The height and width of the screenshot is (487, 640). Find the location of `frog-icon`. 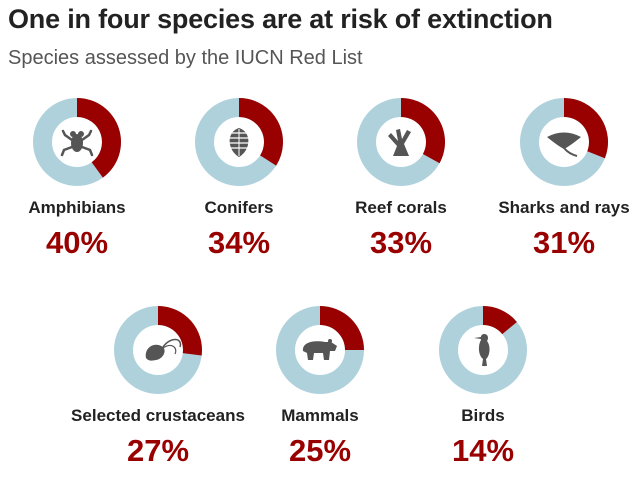

frog-icon is located at coordinates (77, 143).